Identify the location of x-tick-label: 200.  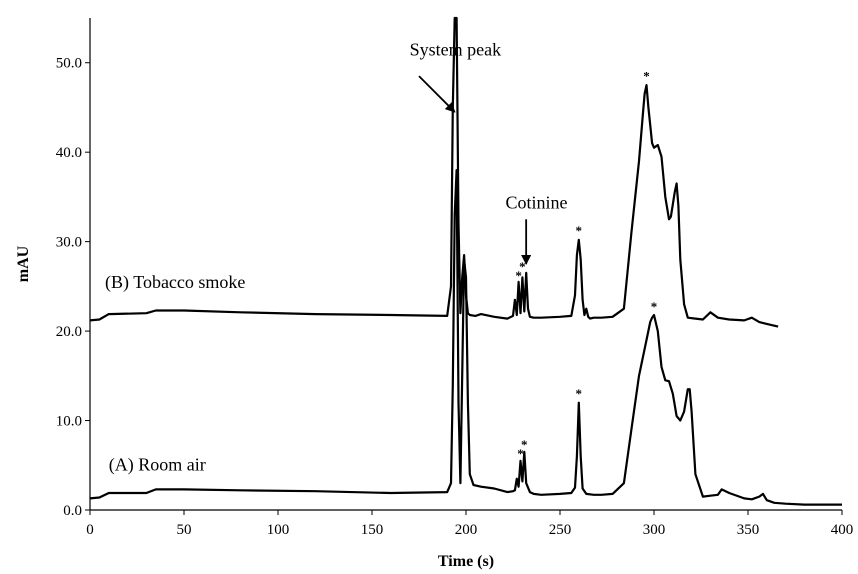
(466, 530).